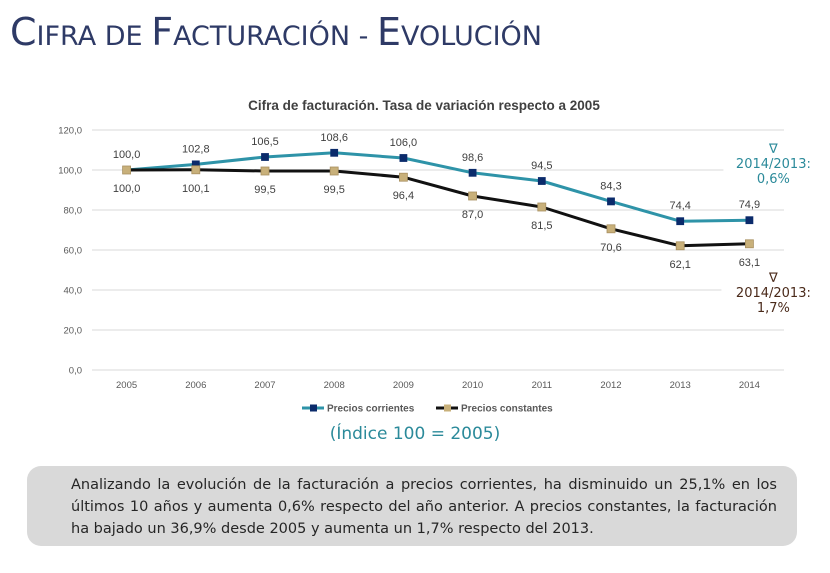 Image resolution: width=830 pixels, height=573 pixels. What do you see at coordinates (507, 409) in the screenshot?
I see `legend-label: Precios constantes` at bounding box center [507, 409].